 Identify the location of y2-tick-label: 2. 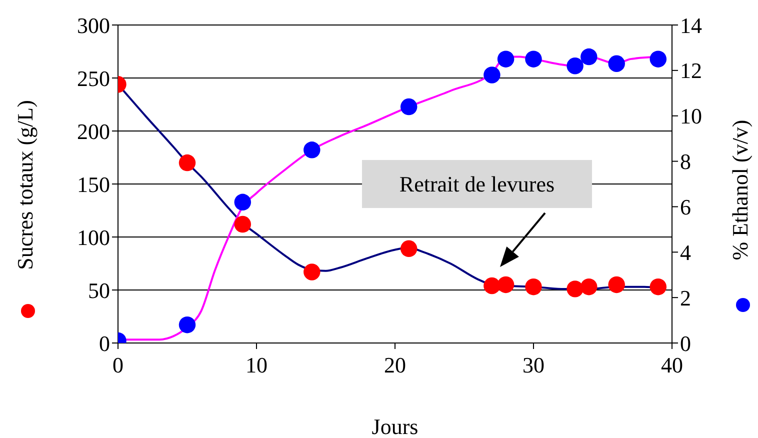
(685, 297).